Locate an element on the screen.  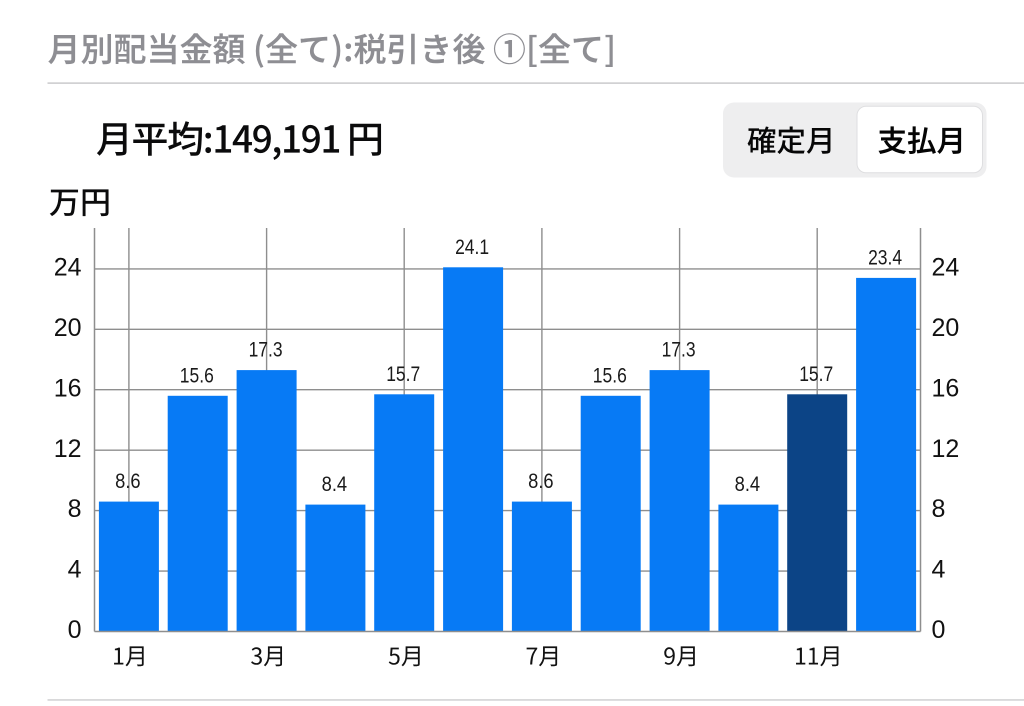
svg-text: 24.1 is located at coordinates (472, 247).